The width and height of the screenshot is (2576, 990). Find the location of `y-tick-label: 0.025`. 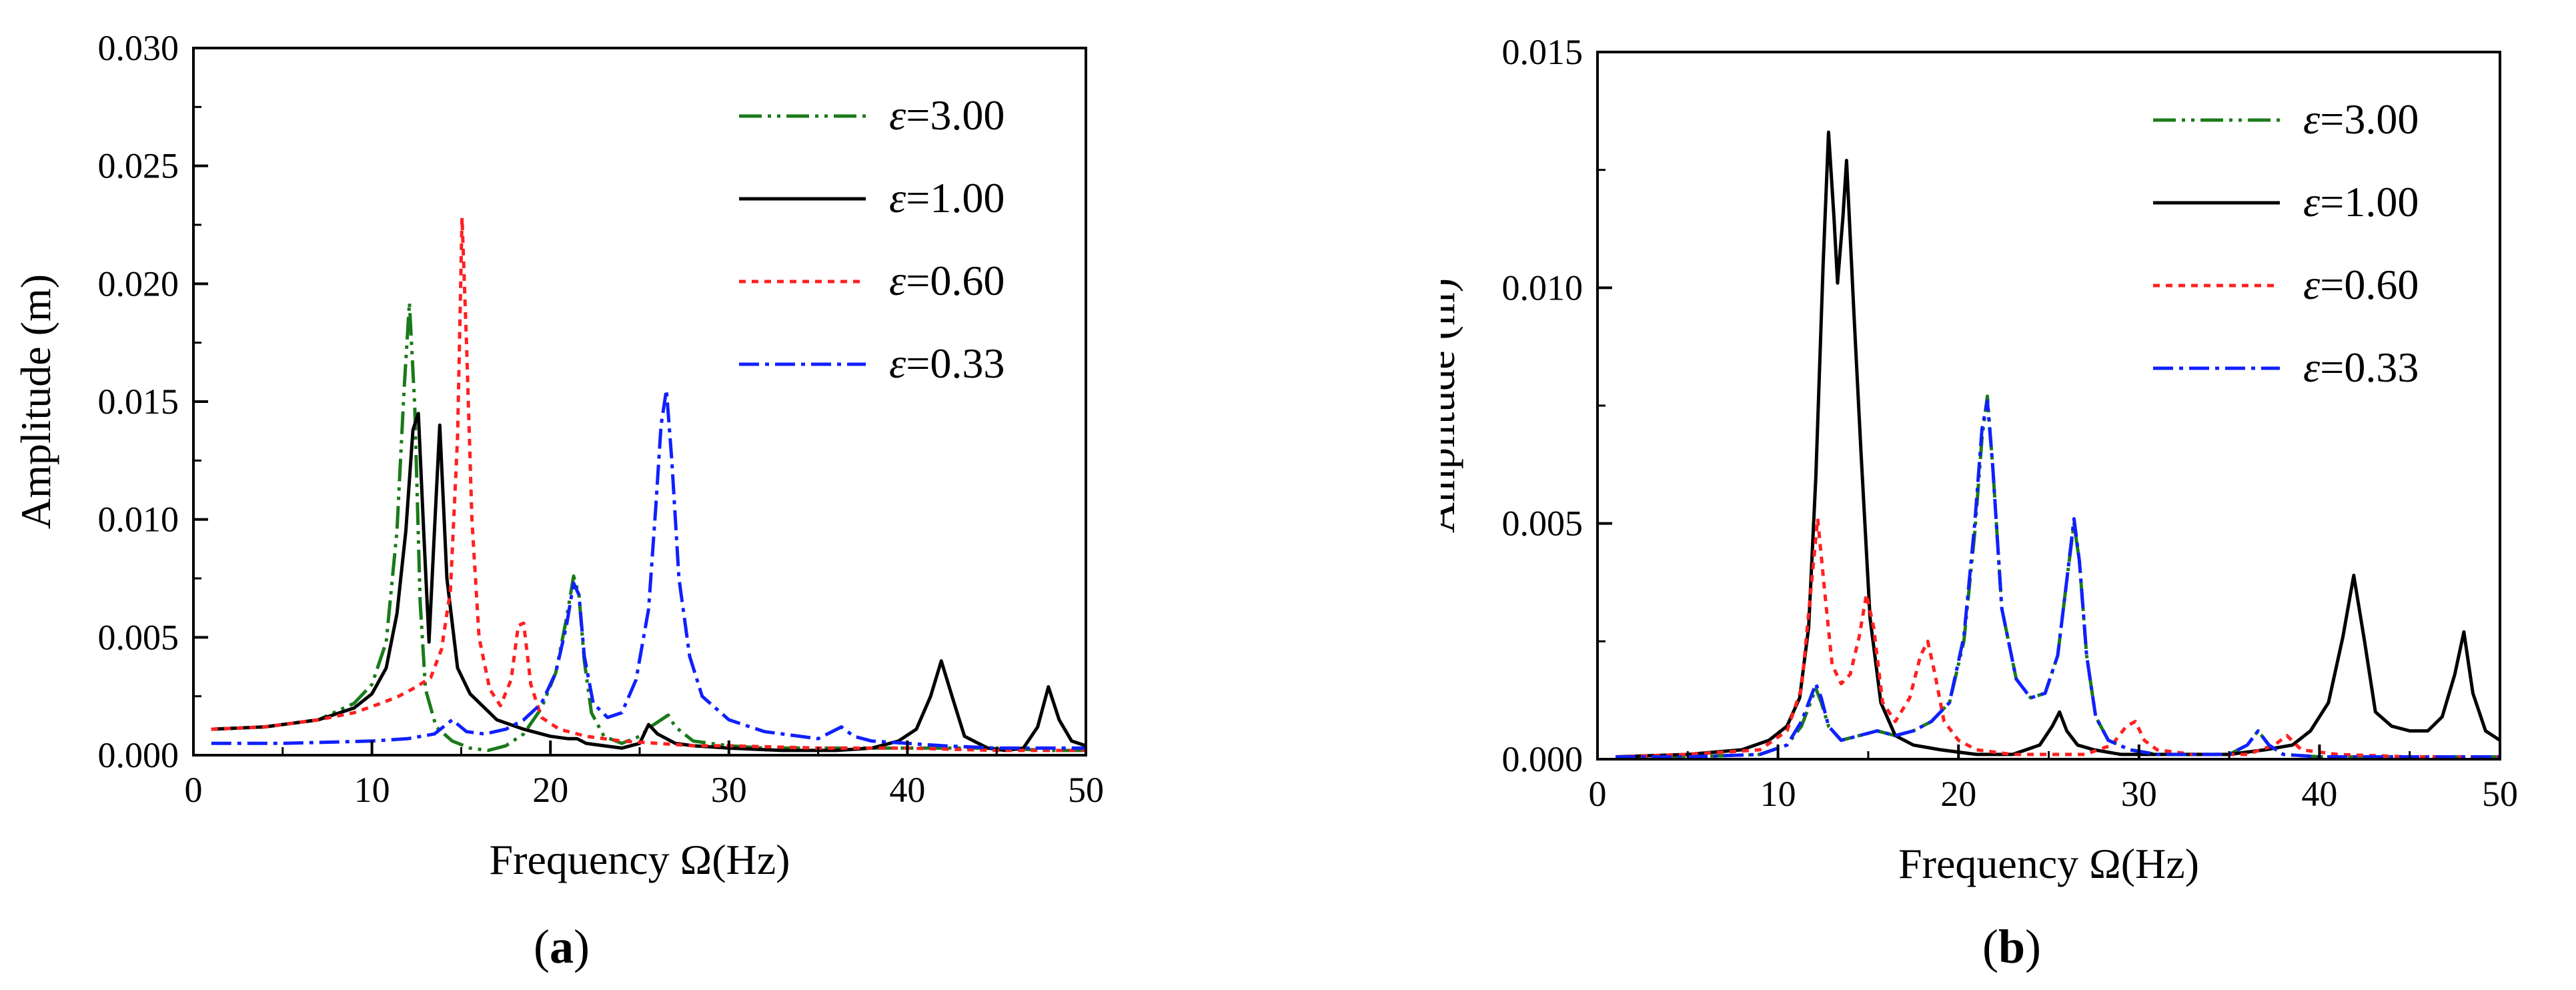

y-tick-label: 0.025 is located at coordinates (139, 166).